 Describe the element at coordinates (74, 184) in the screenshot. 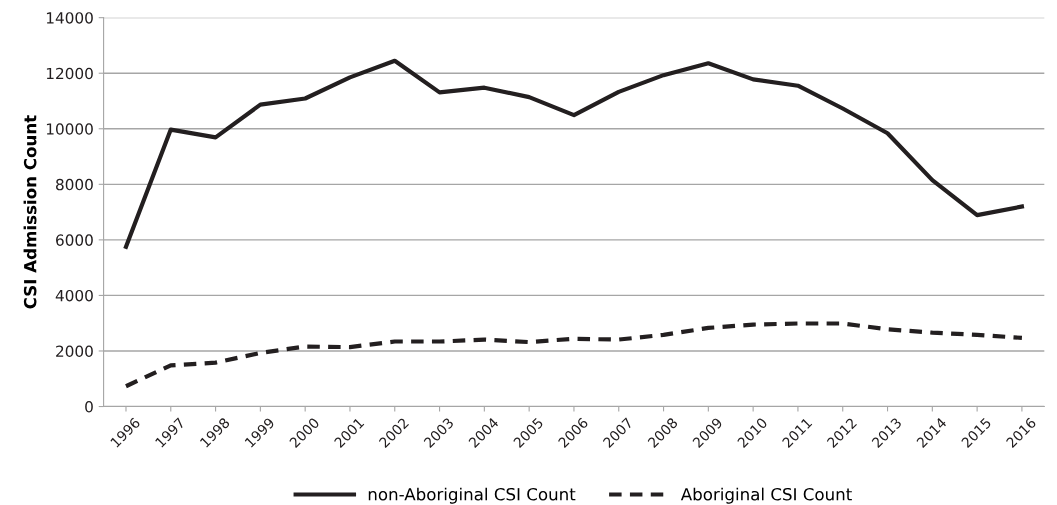

I see `y-tick-label: 8000` at that location.